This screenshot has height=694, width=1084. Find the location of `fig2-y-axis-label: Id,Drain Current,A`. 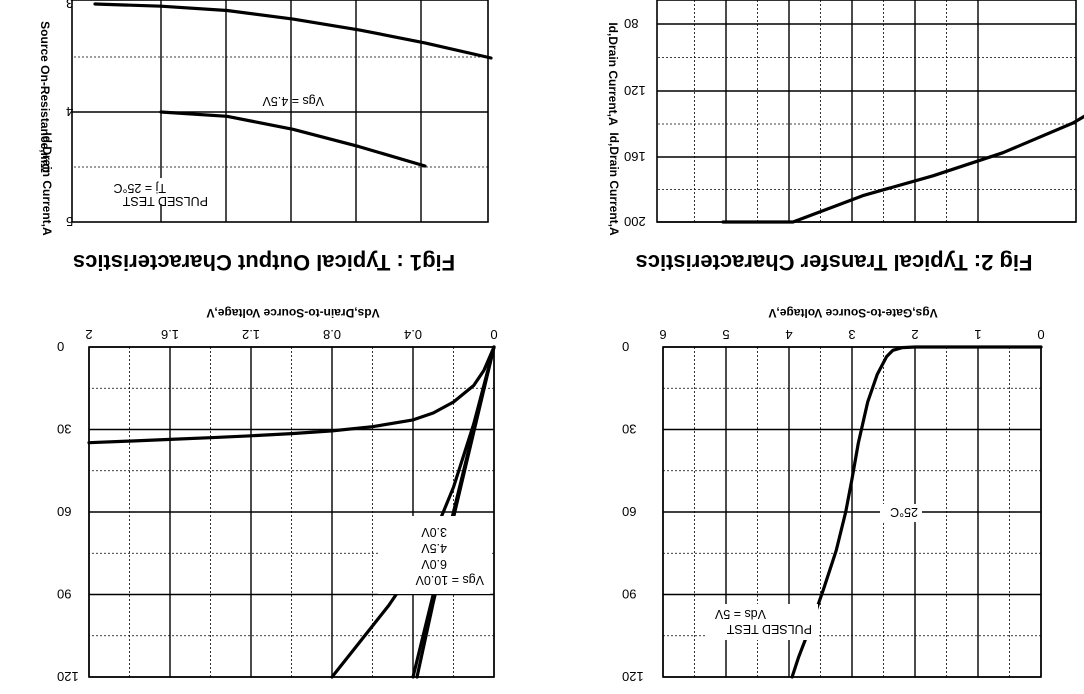

fig2-y-axis-label: Id,Drain Current,A is located at coordinates (614, 184).